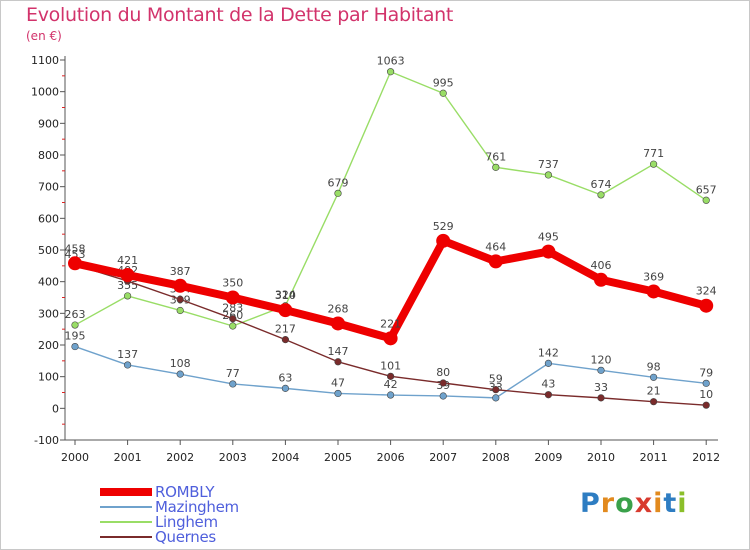 Image resolution: width=750 pixels, height=550 pixels. I want to click on x-tick-label: 2001, so click(128, 457).